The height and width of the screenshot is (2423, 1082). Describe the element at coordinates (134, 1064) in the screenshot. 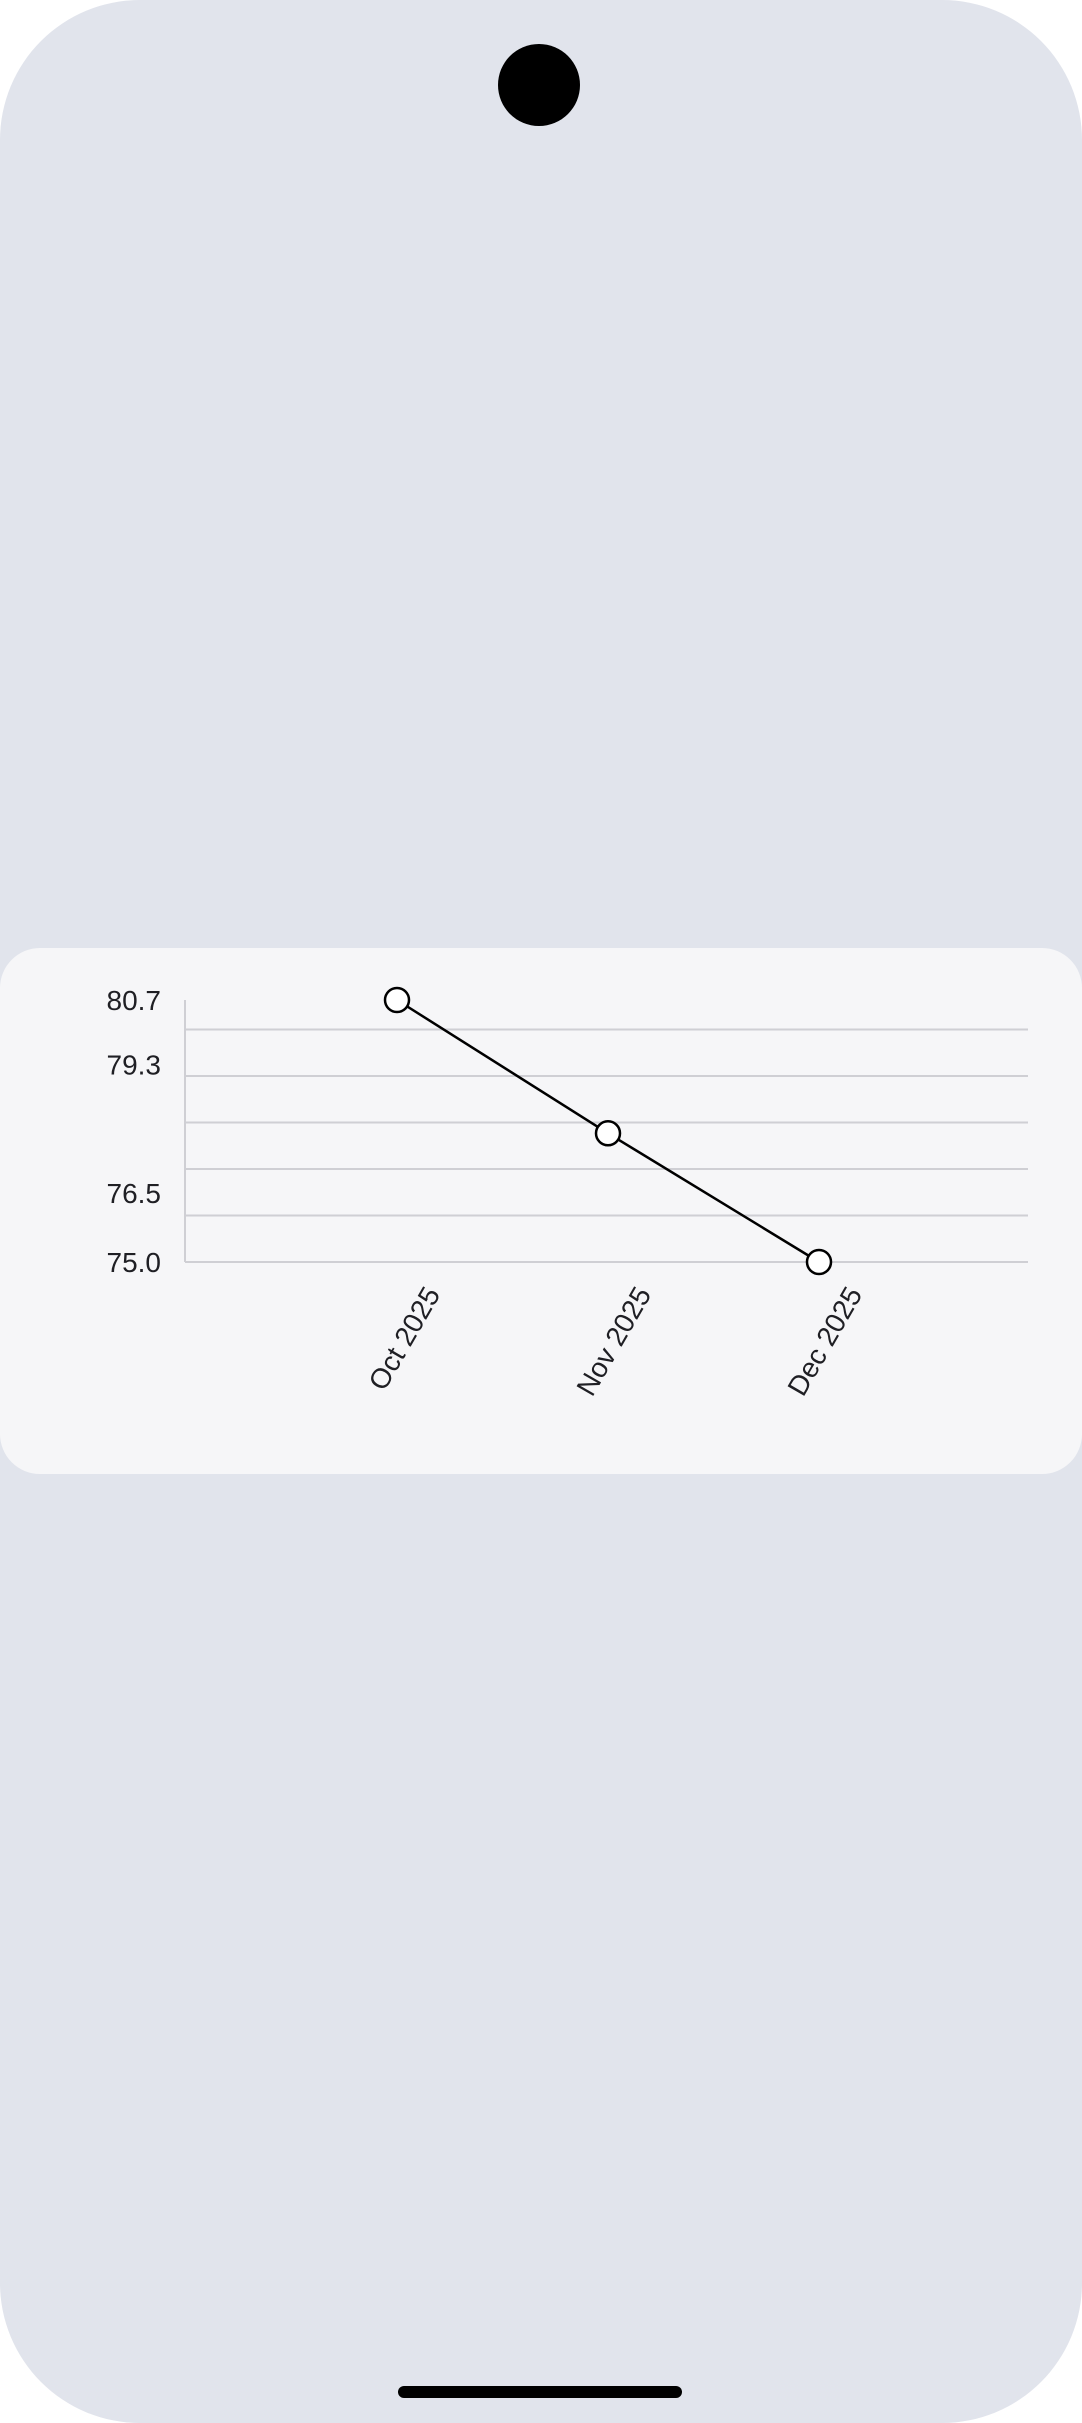

I see `y-tick-label: 79.3` at that location.